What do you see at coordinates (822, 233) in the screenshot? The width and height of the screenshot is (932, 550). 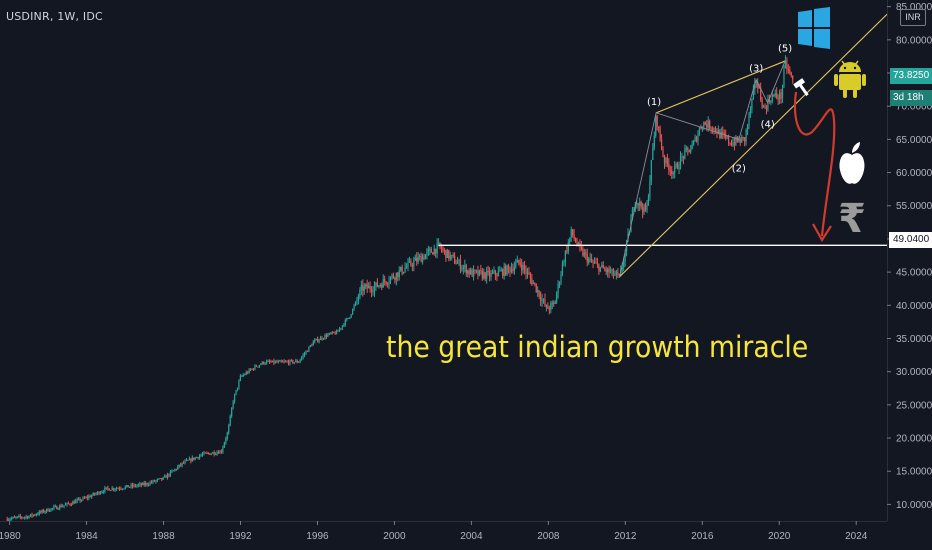 I see `arrow-head` at bounding box center [822, 233].